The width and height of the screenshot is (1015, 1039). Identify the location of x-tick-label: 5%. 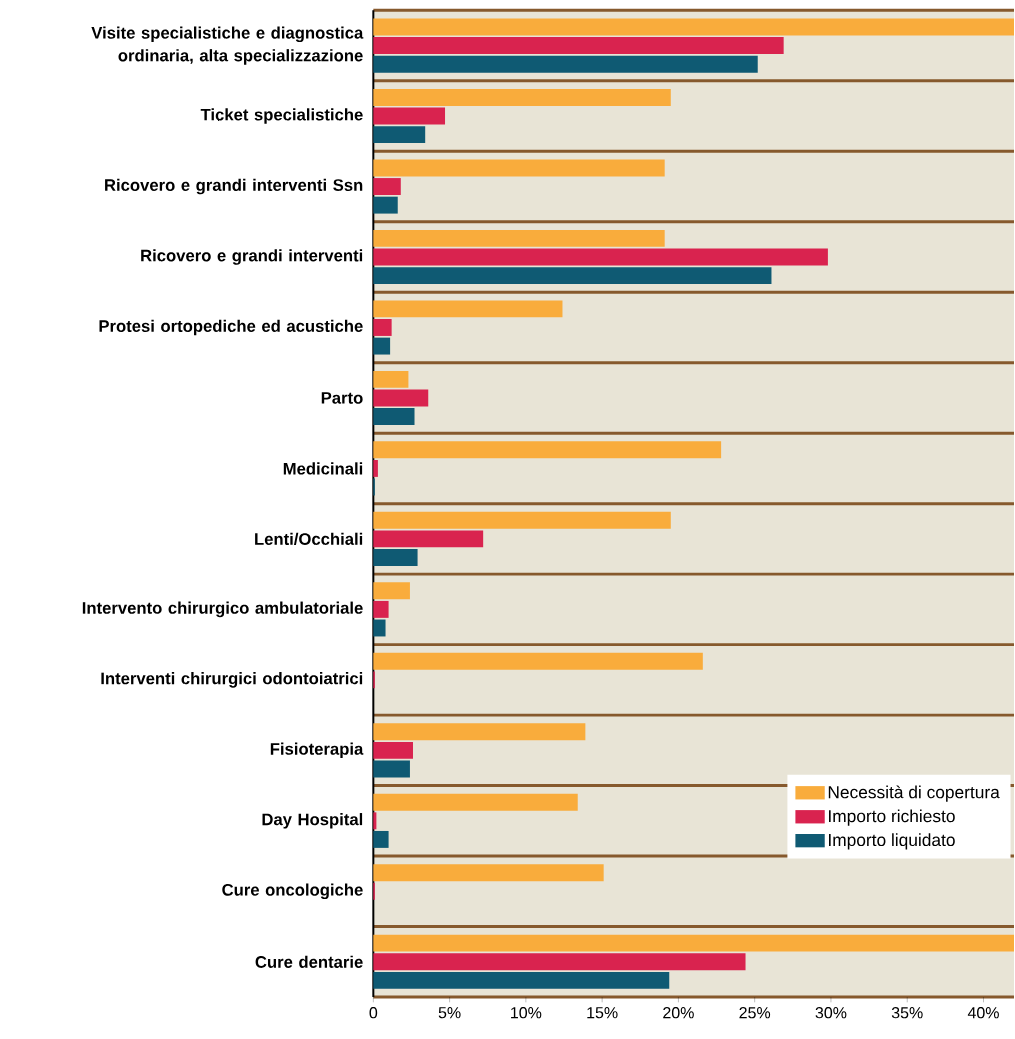
(449, 1013).